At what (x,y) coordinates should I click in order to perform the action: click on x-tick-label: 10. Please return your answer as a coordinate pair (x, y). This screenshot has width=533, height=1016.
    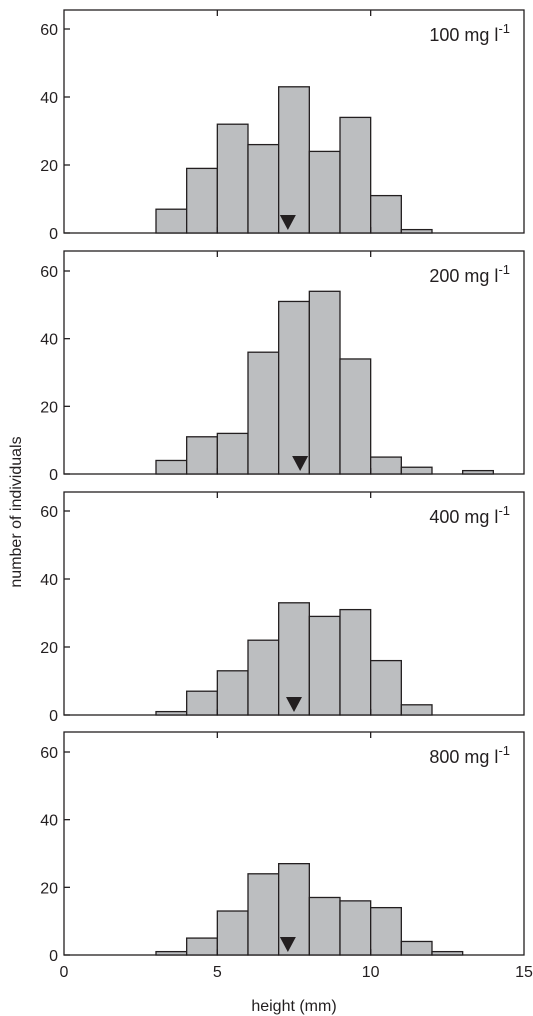
    Looking at the image, I should click on (371, 972).